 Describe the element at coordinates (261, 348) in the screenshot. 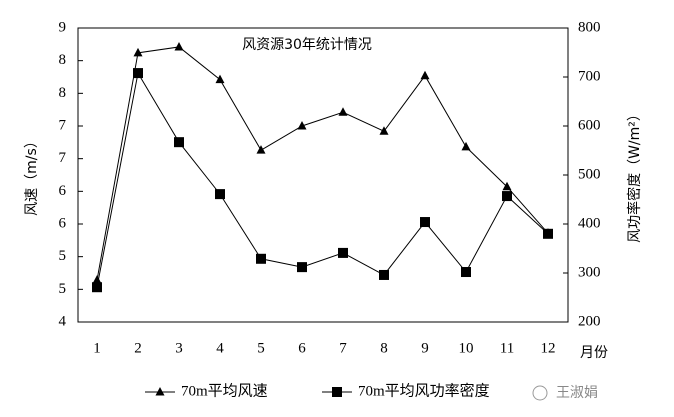

I see `x-tick-label: 5` at that location.